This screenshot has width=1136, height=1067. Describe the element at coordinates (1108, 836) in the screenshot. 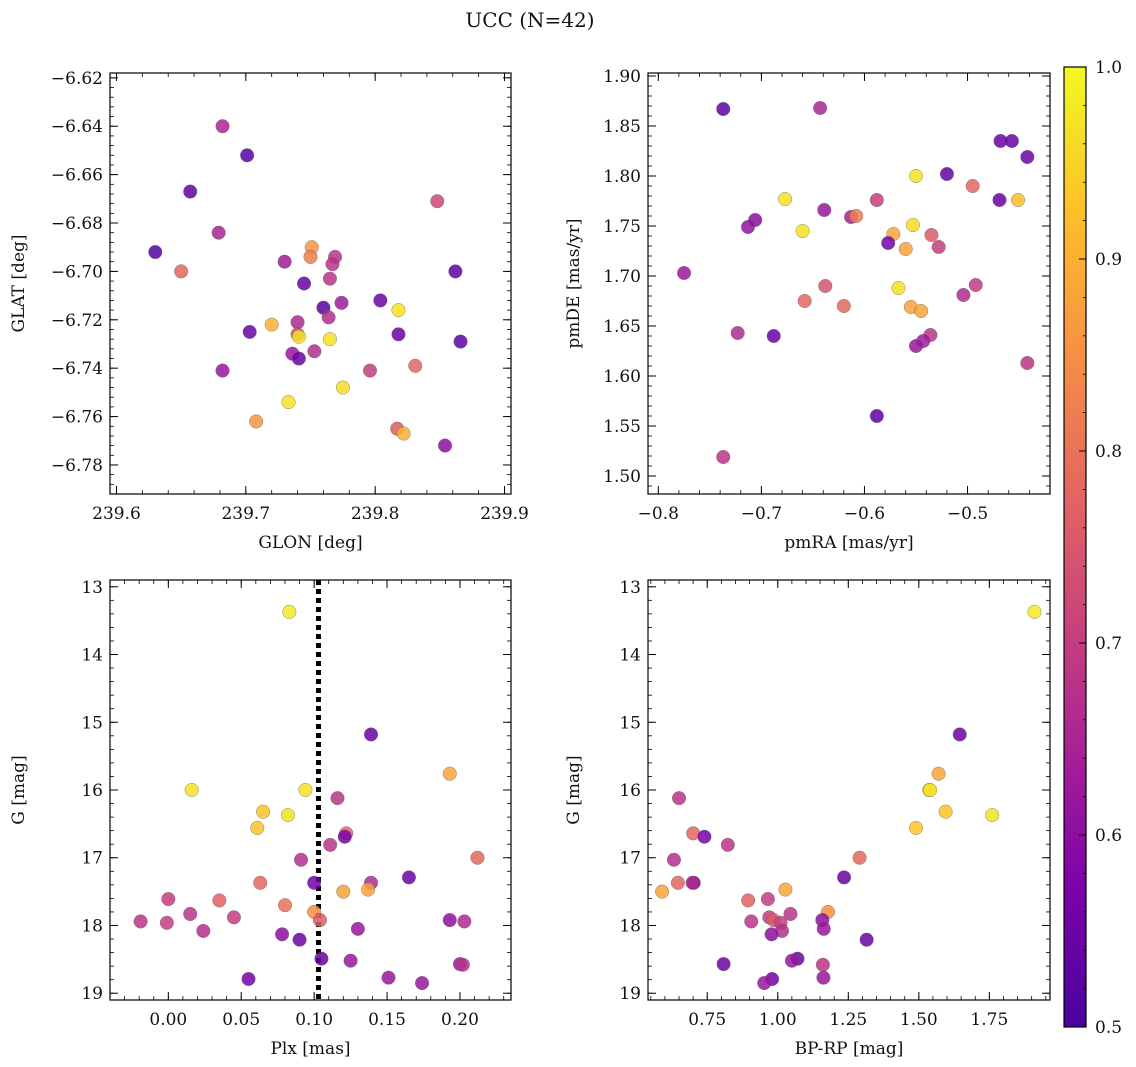

I see `colorbar-tick-label: 0.6` at that location.